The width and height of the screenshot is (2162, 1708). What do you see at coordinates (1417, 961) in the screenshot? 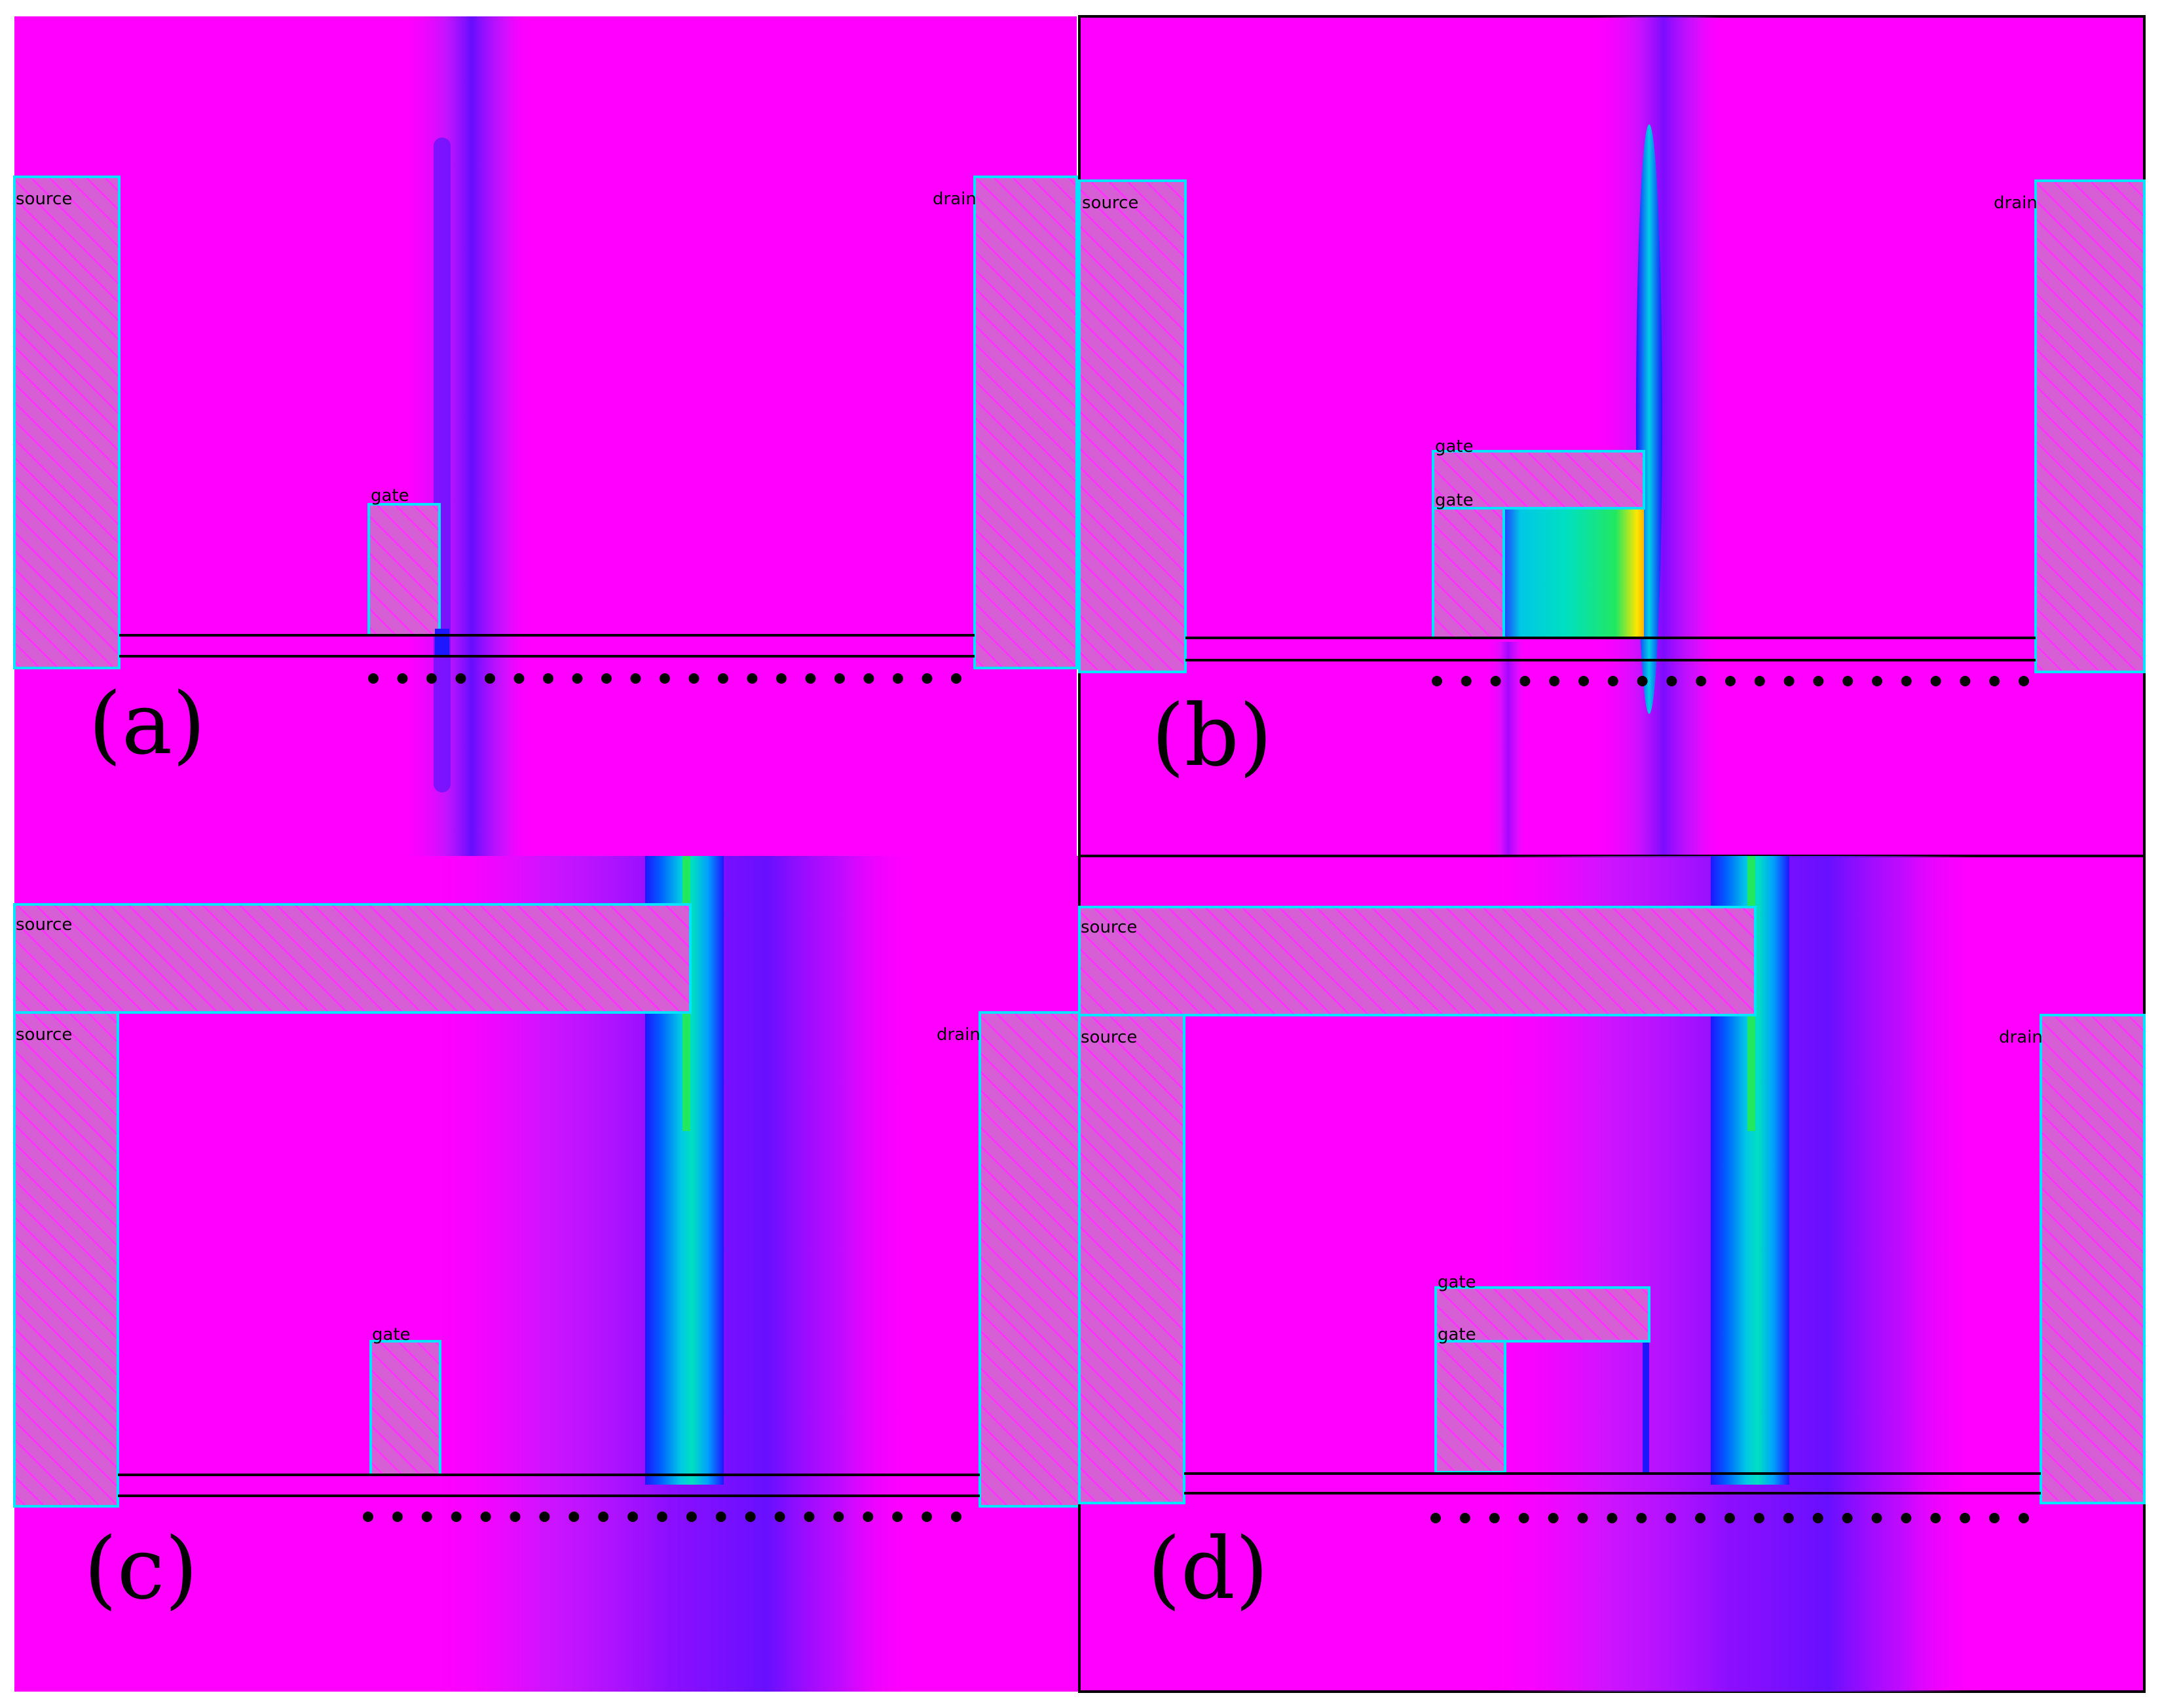
I see `panel-d-source-top-electrode` at bounding box center [1417, 961].